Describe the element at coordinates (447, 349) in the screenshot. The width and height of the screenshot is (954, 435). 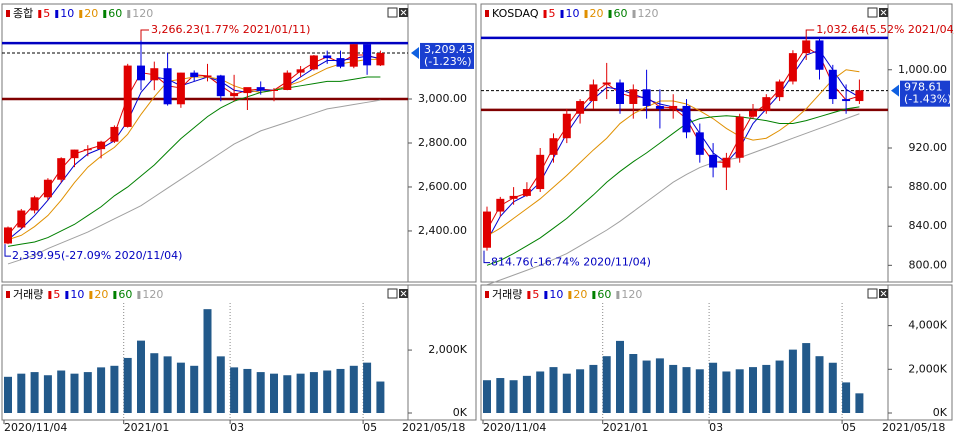
I see `y-tick-label: 2,000K` at that location.